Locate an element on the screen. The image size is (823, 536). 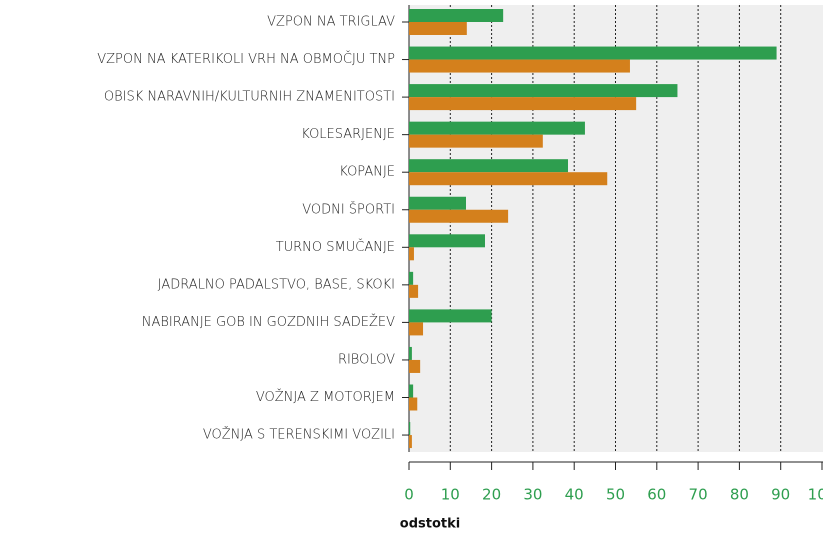
x-tick-label: 60 is located at coordinates (656, 495).